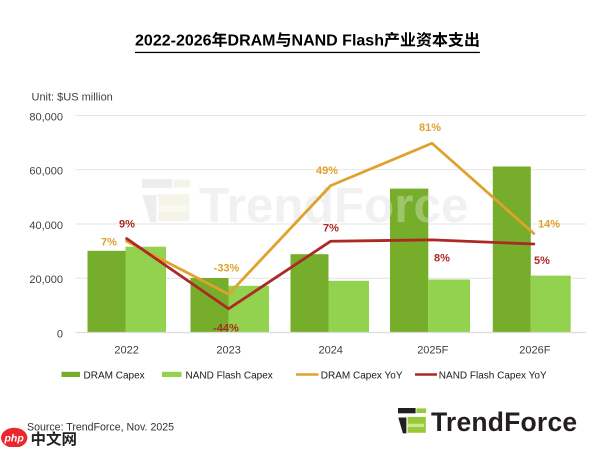 Image resolution: width=600 pixels, height=452 pixels. I want to click on svg-text: Unit: $US million, so click(72, 98).